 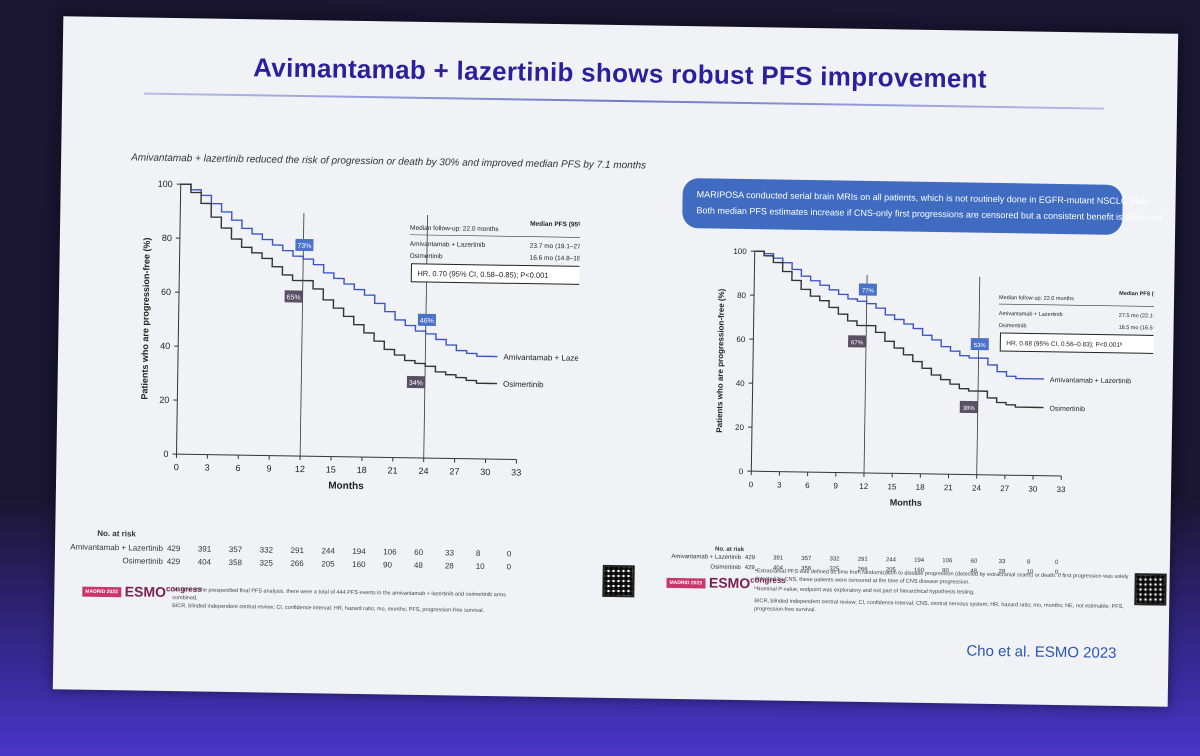 I want to click on x-axis, so click(x=906, y=473).